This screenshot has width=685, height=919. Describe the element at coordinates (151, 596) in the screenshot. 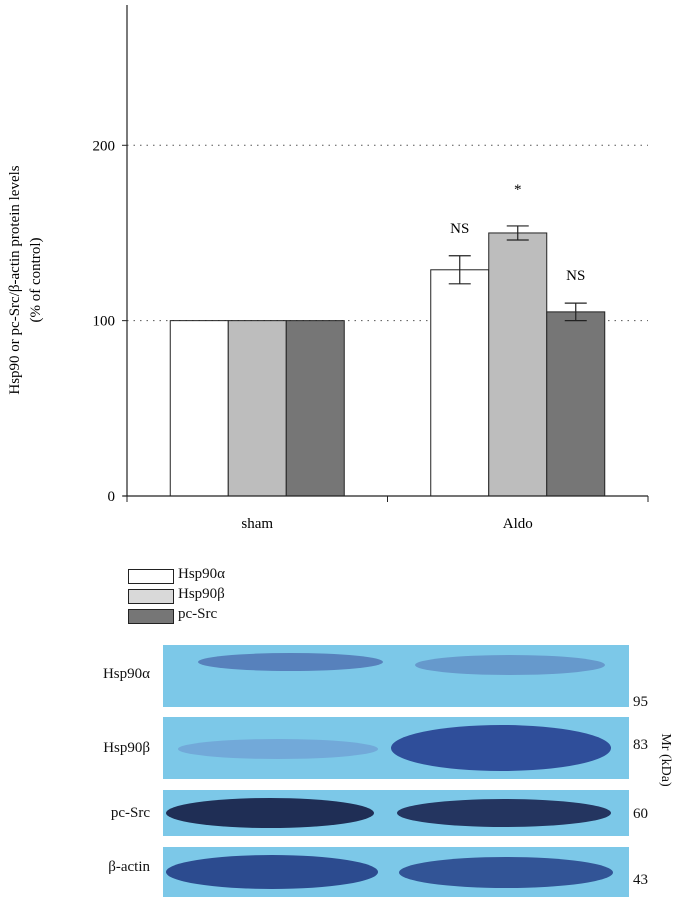

I see `legend-swatch-hsp90b` at that location.